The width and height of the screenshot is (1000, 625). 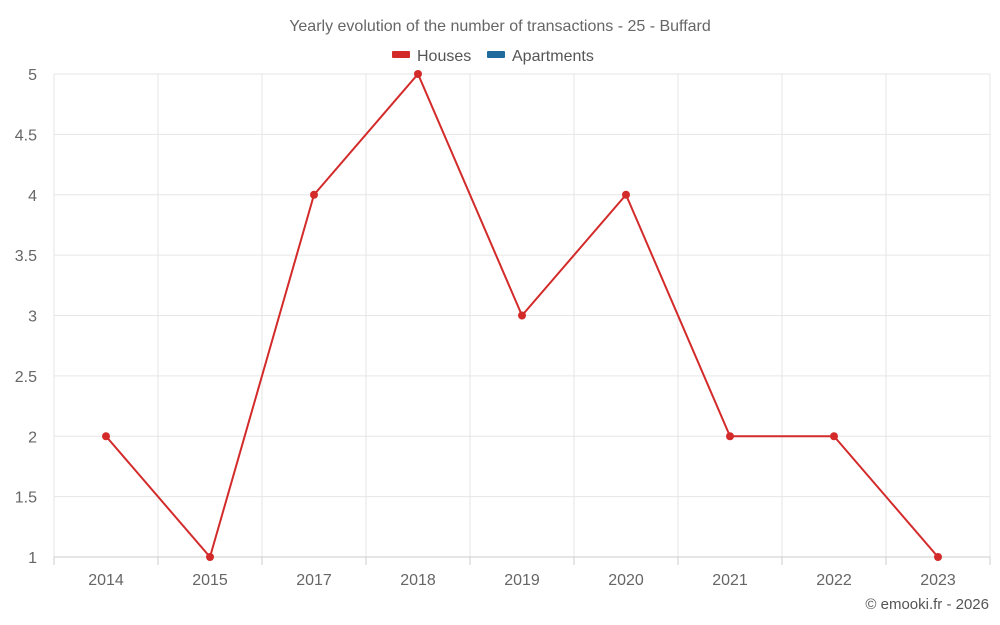 I want to click on legend-item-apartments: Apartments, so click(x=540, y=56).